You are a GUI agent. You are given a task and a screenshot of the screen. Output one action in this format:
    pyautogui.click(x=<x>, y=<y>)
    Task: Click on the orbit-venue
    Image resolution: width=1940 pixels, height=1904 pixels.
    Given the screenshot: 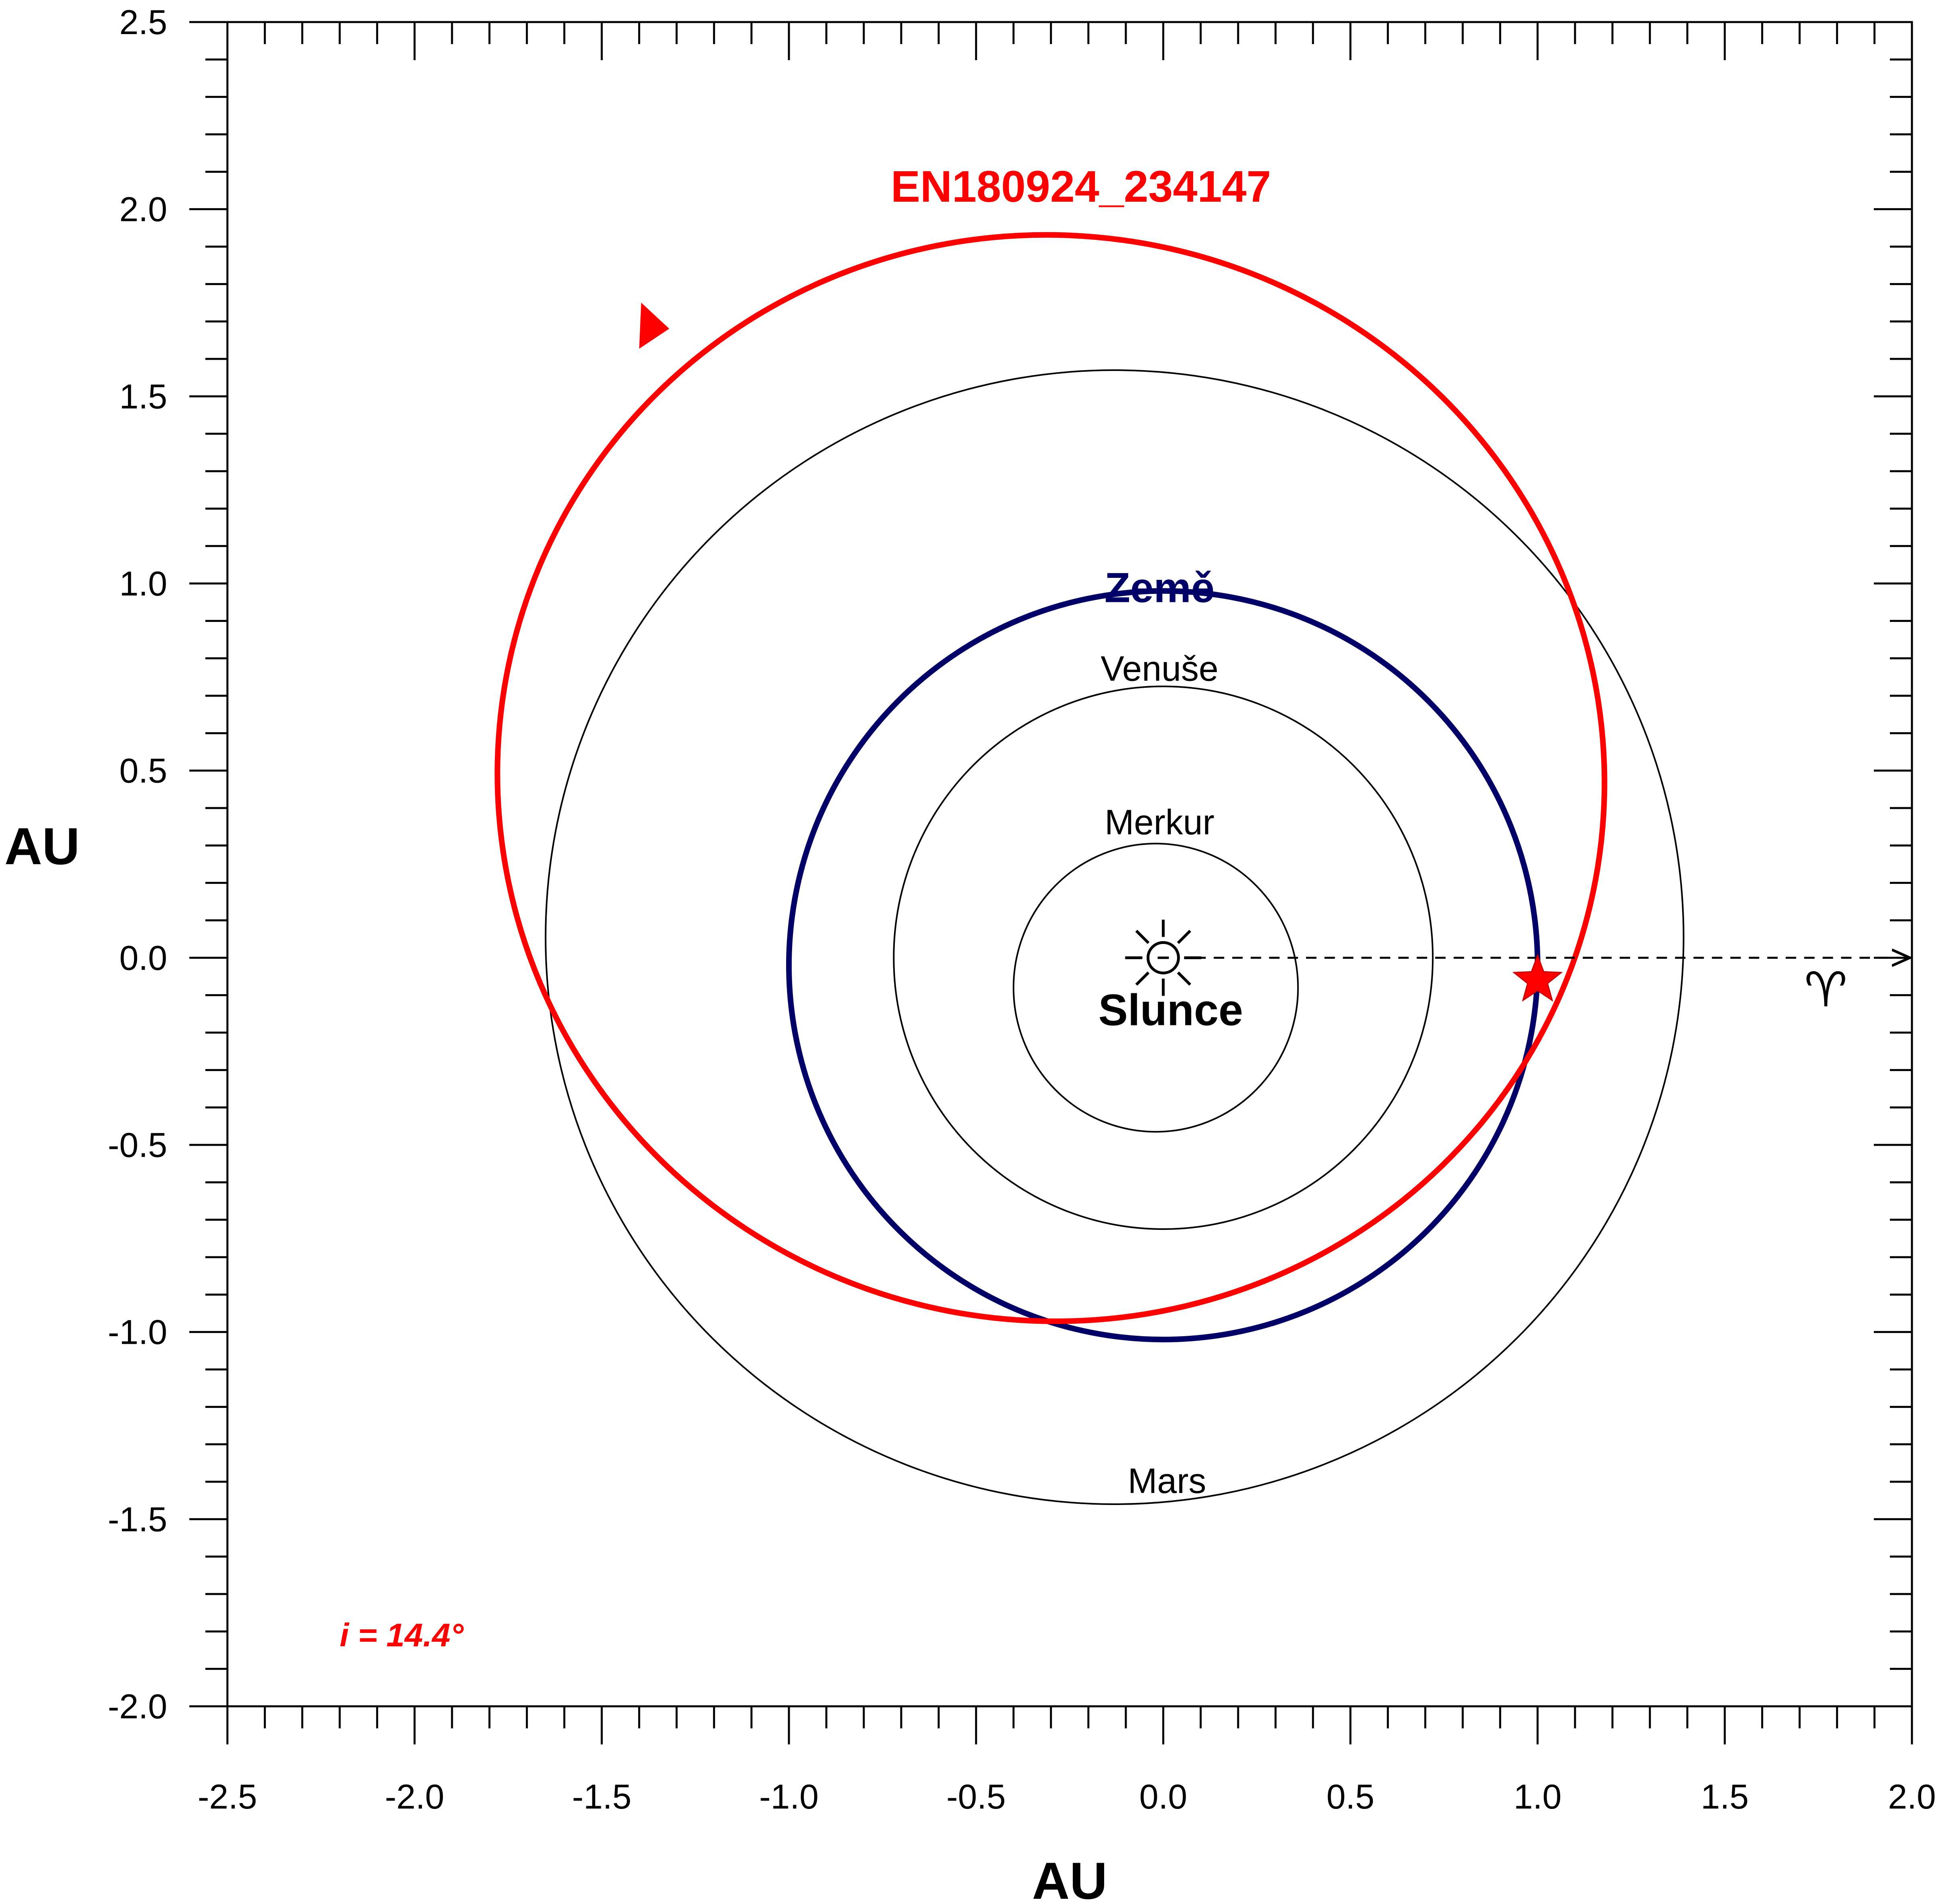 What is the action you would take?
    pyautogui.click(x=1164, y=958)
    